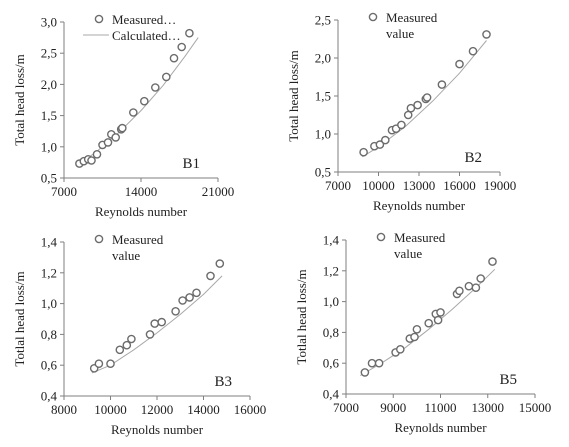 The height and width of the screenshot is (447, 569). What do you see at coordinates (393, 407) in the screenshot?
I see `x-tick-label: 9000` at bounding box center [393, 407].